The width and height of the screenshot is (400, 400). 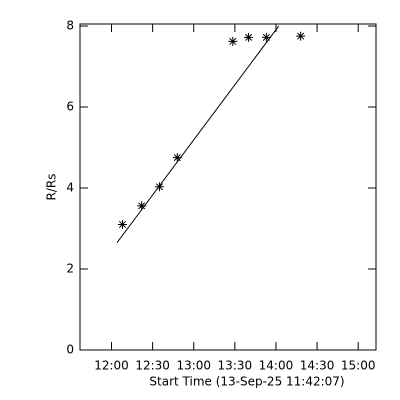 I want to click on x-axis-label: Start Time (13-Sep-25 11:42:07), so click(x=246, y=382).